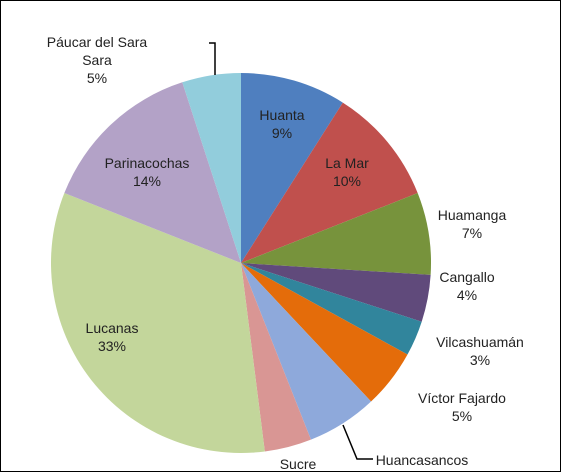  What do you see at coordinates (462, 398) in the screenshot?
I see `category-label: Víctor Fajardo` at bounding box center [462, 398].